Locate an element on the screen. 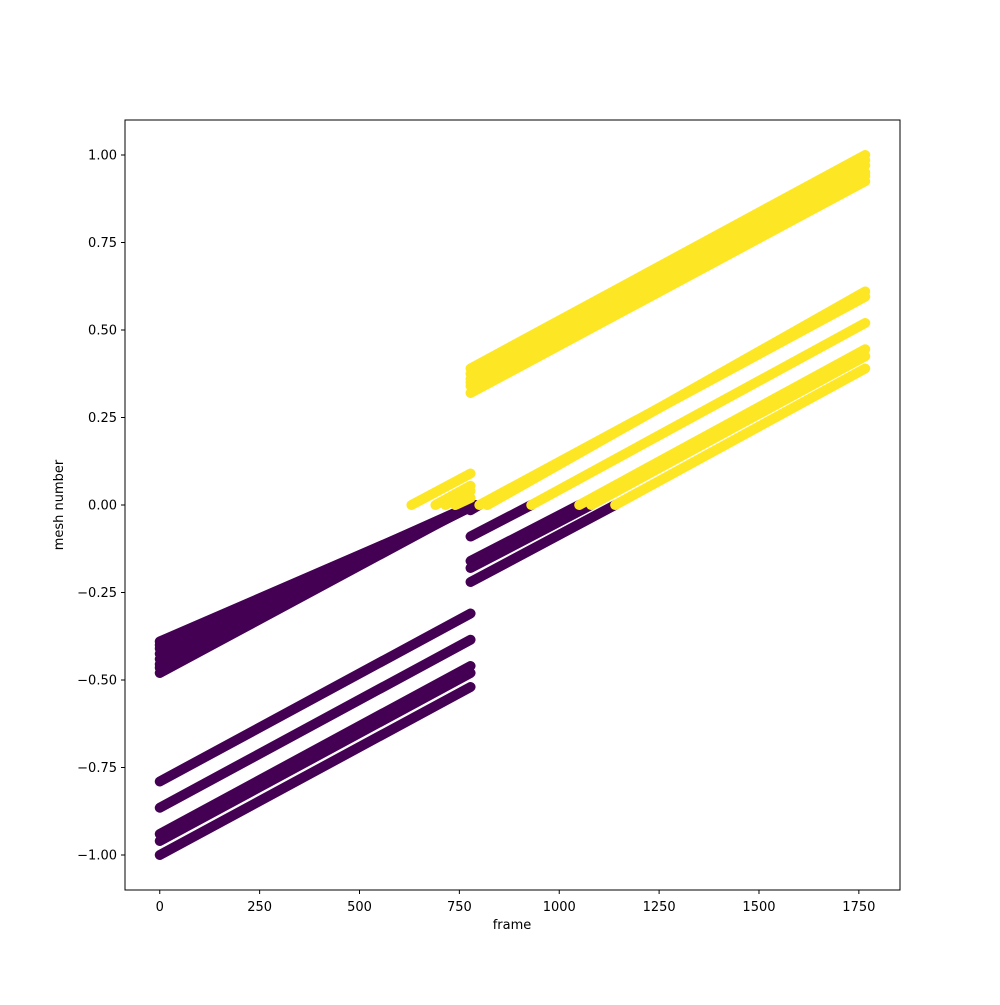 The image size is (1000, 1005). x-tick-label-6: 1500 is located at coordinates (758, 907).